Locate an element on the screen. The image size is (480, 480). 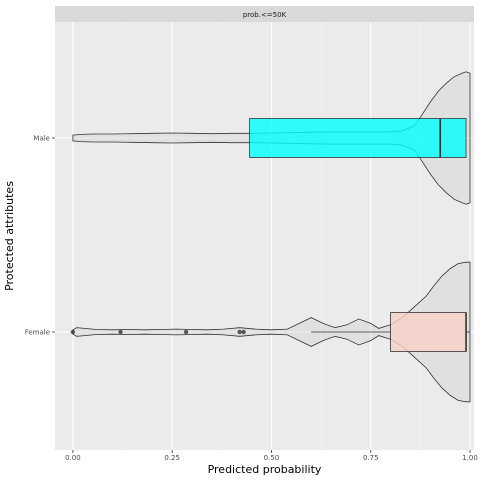
x-tick-label: 0.50 is located at coordinates (272, 458).